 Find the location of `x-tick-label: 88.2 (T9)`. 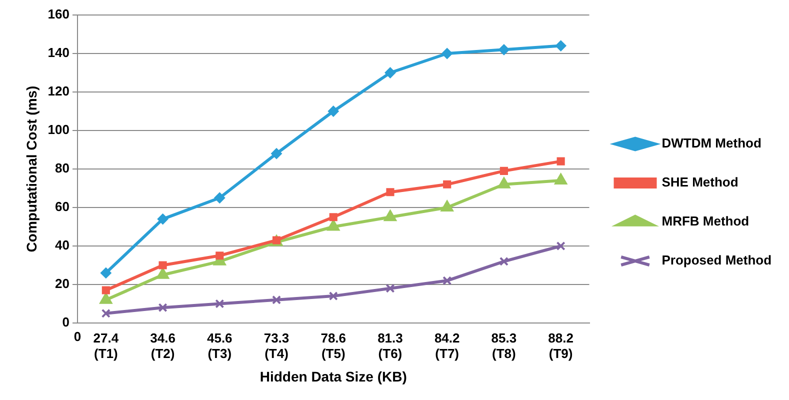

x-tick-label: 88.2 (T9) is located at coordinates (561, 345).